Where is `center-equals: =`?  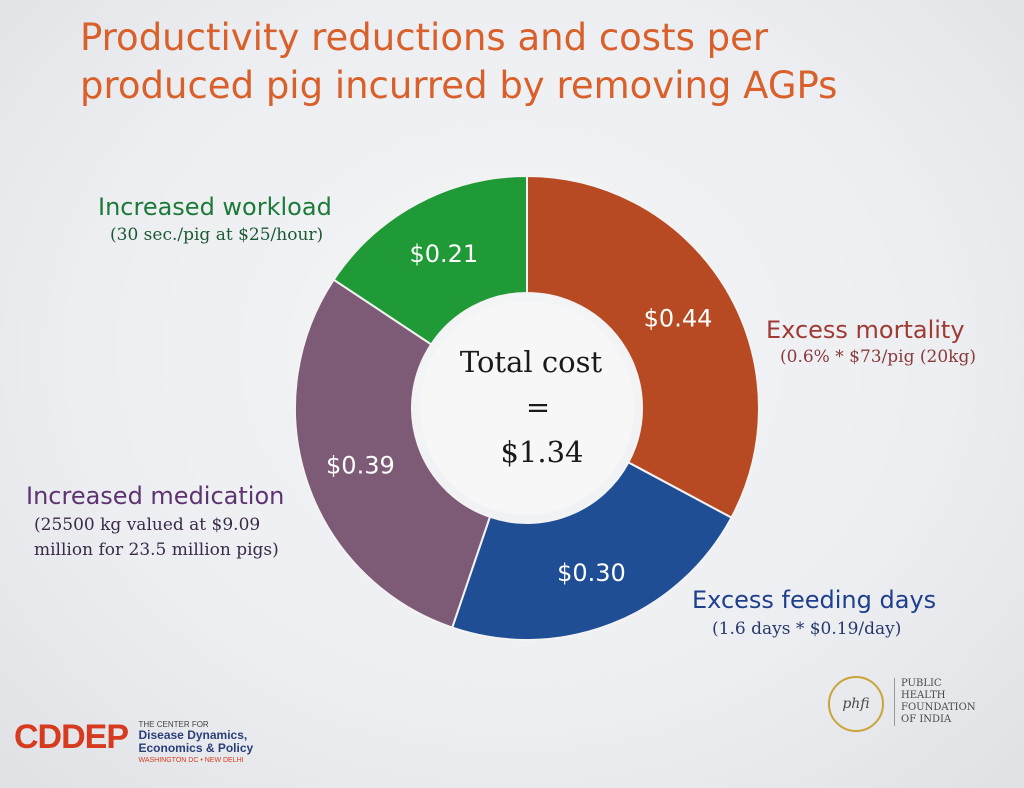
center-equals: = is located at coordinates (538, 407).